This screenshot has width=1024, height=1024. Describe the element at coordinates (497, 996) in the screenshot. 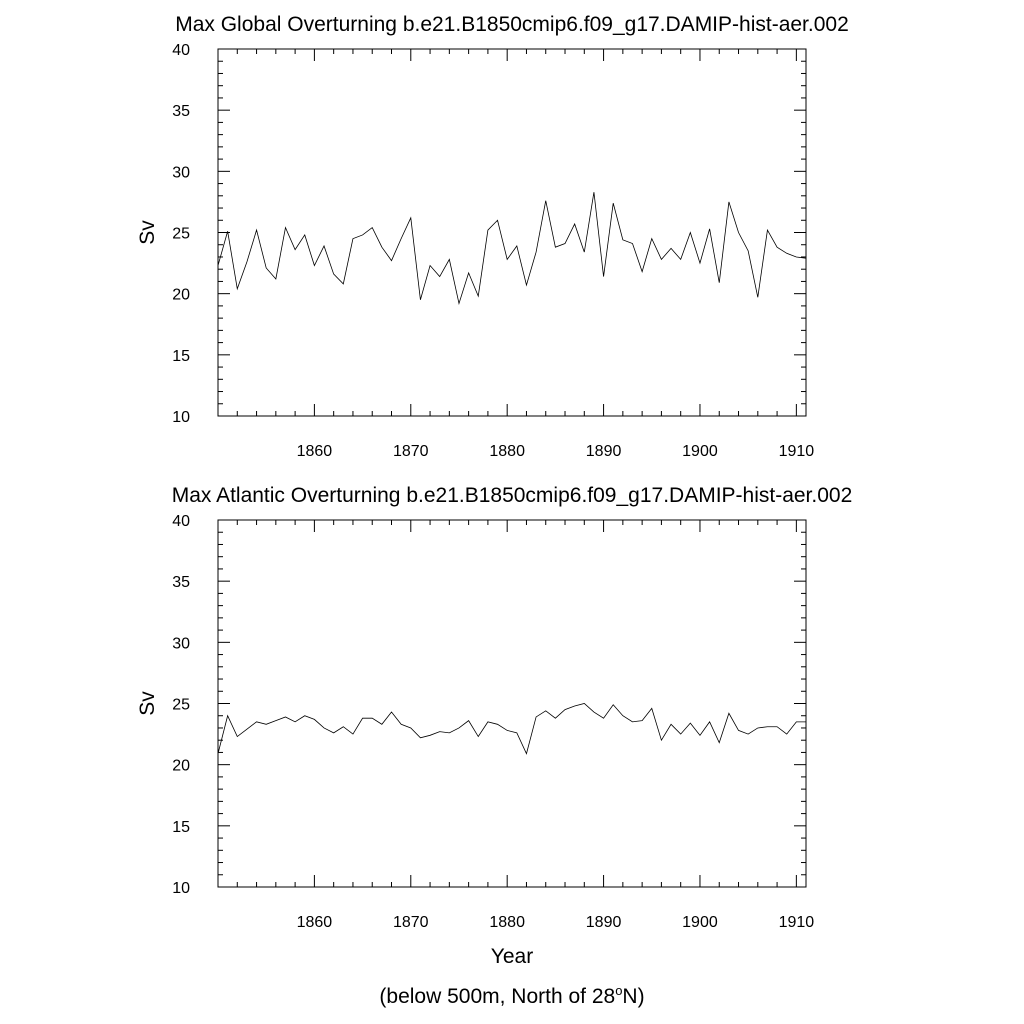

I see `footnote-prefix: (below 500m, North of 28` at that location.